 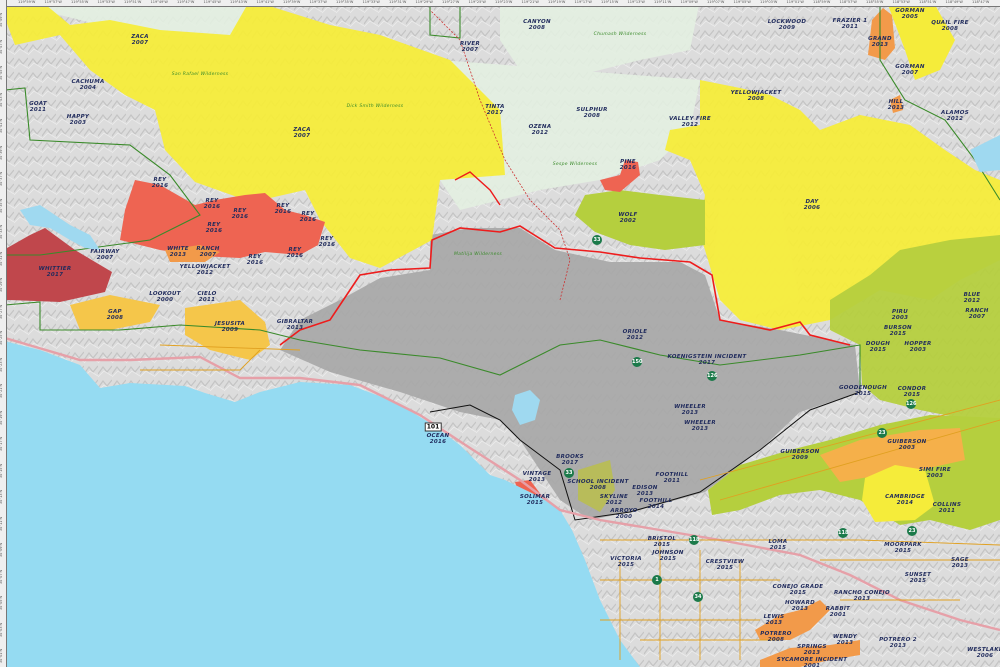 I want to click on fire-name: GUIBERSON, so click(x=907, y=442).